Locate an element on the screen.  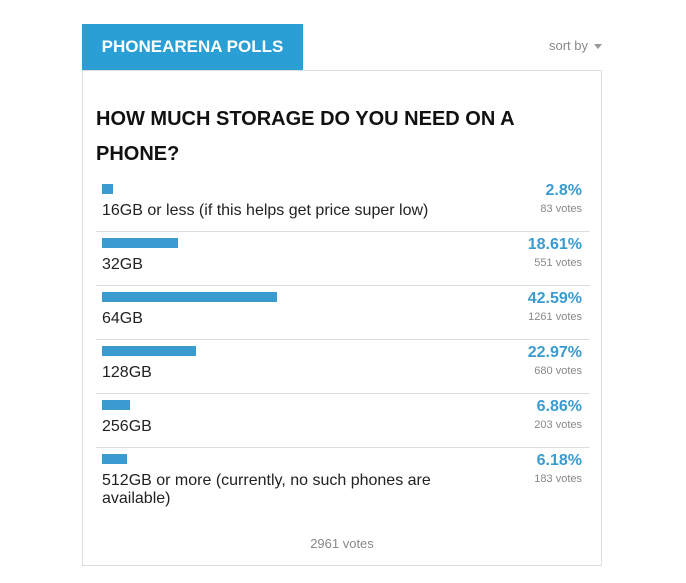
option-label: 32GB is located at coordinates (122, 264).